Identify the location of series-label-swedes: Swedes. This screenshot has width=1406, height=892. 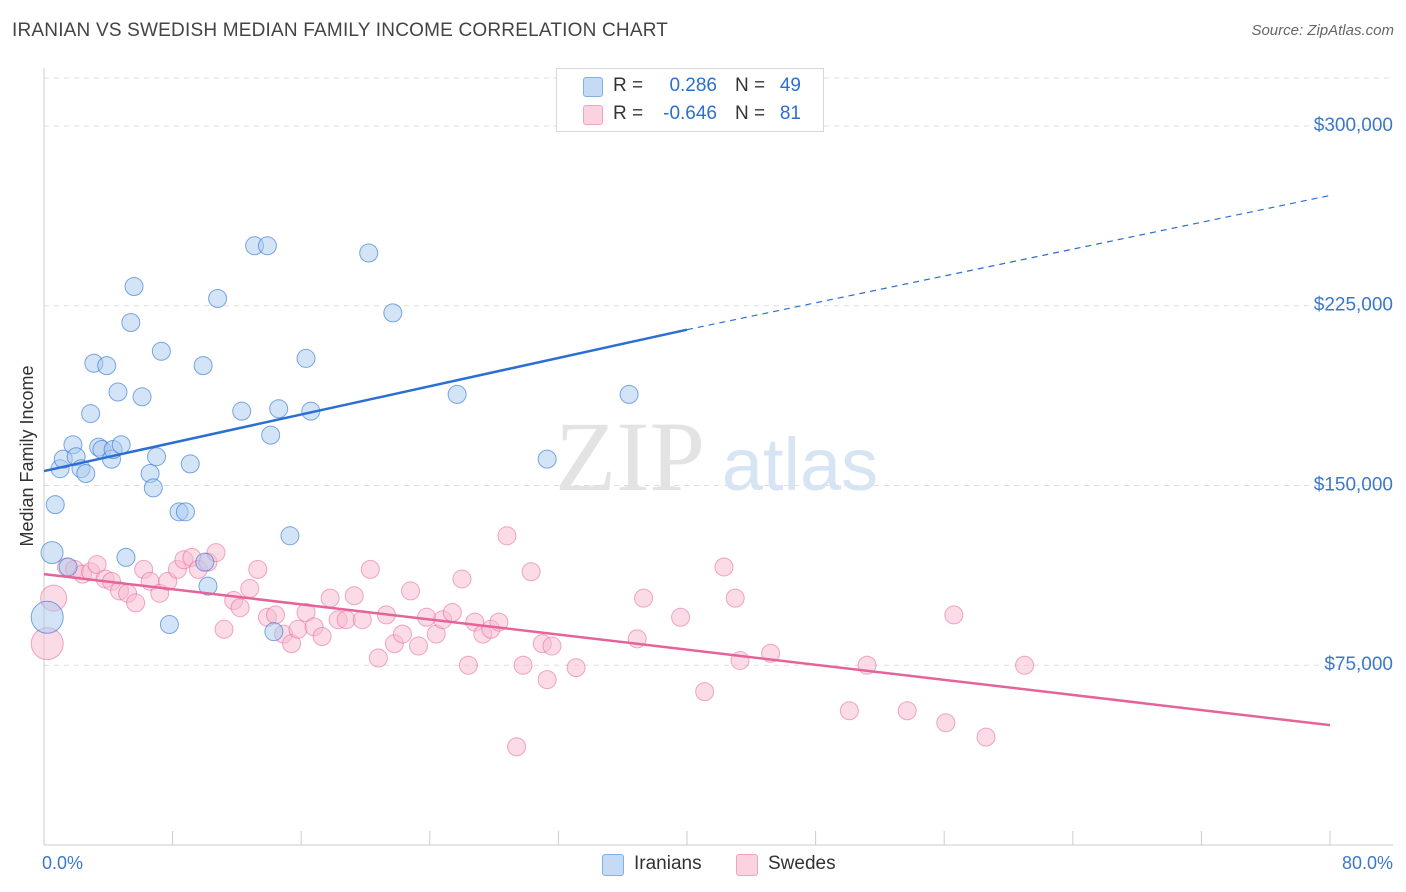
(802, 863).